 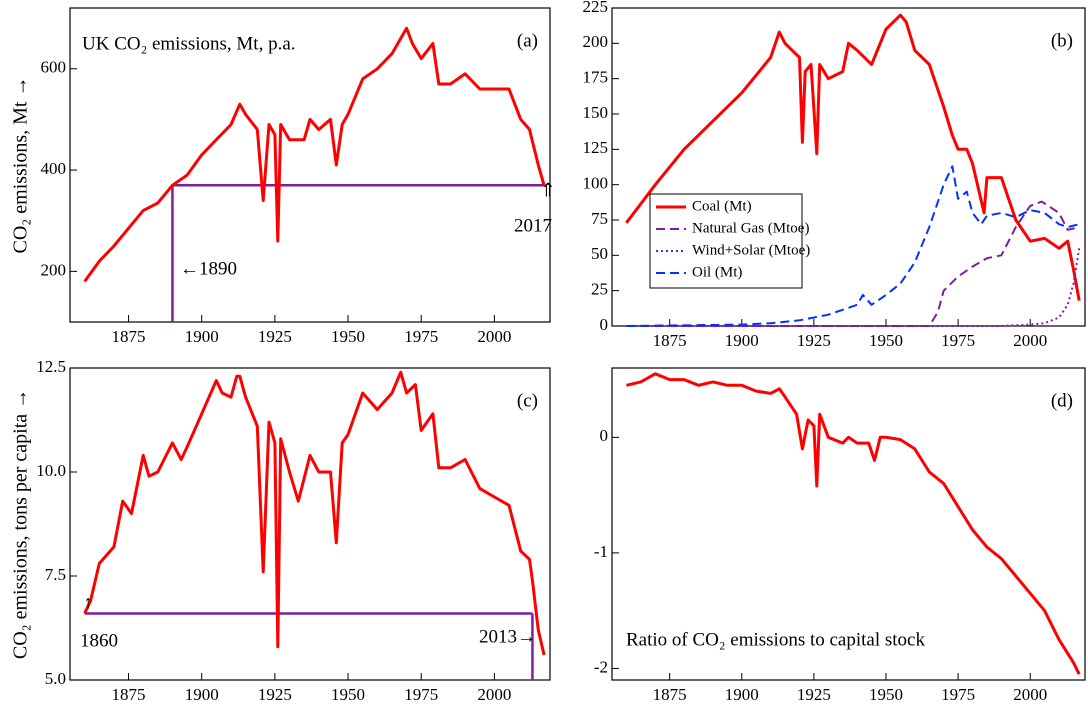 I want to click on annotation: 2013→, so click(x=507, y=636).